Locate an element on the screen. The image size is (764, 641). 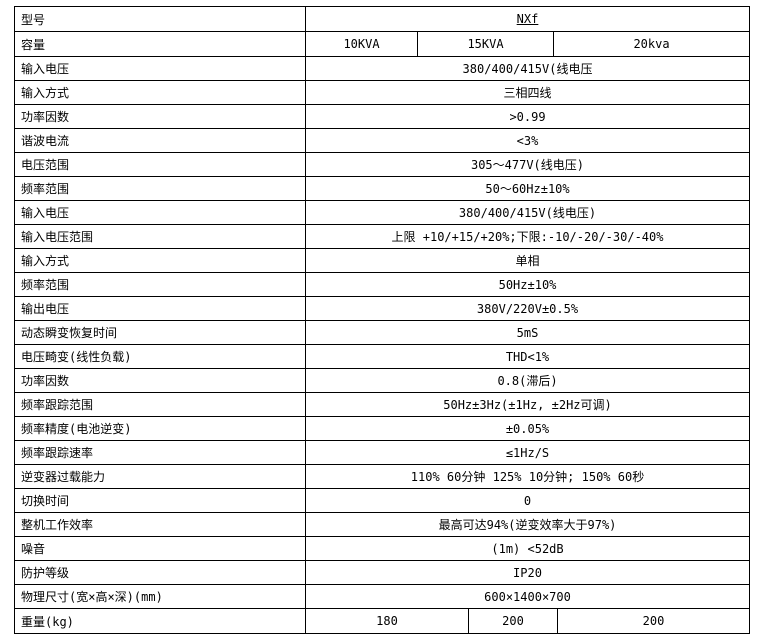
spec-label: 动态瞬变恢复时间 is located at coordinates (160, 332).